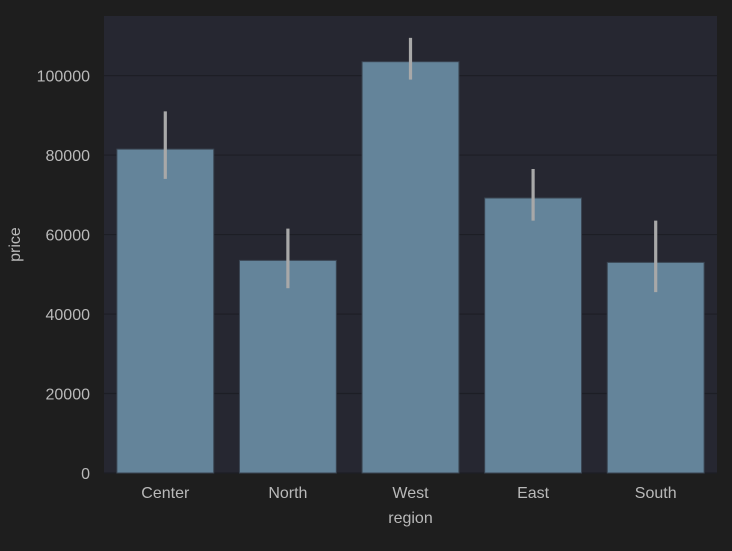  What do you see at coordinates (63, 276) in the screenshot?
I see `y-axis-ticks: 0 20000 40000 60000 80000 100000` at bounding box center [63, 276].